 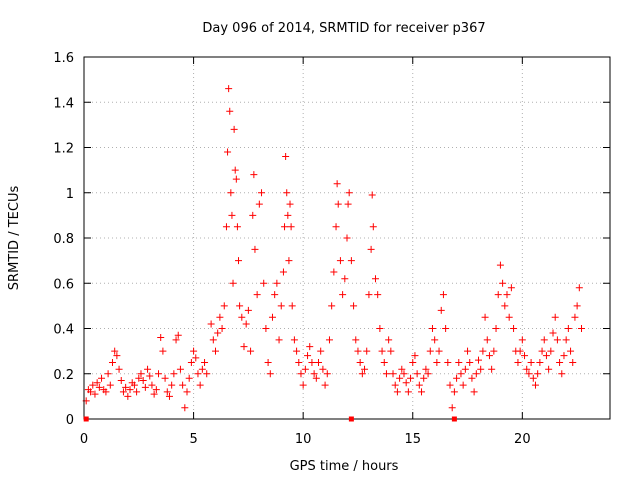 I want to click on x-axis-label: GPS time / hours, so click(x=344, y=466).